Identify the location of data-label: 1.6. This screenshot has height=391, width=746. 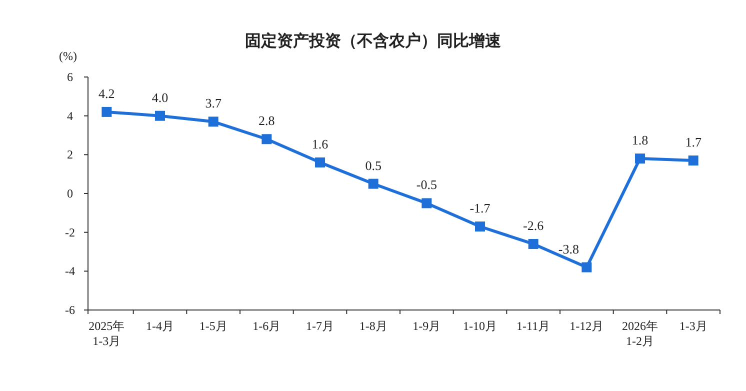
(320, 144).